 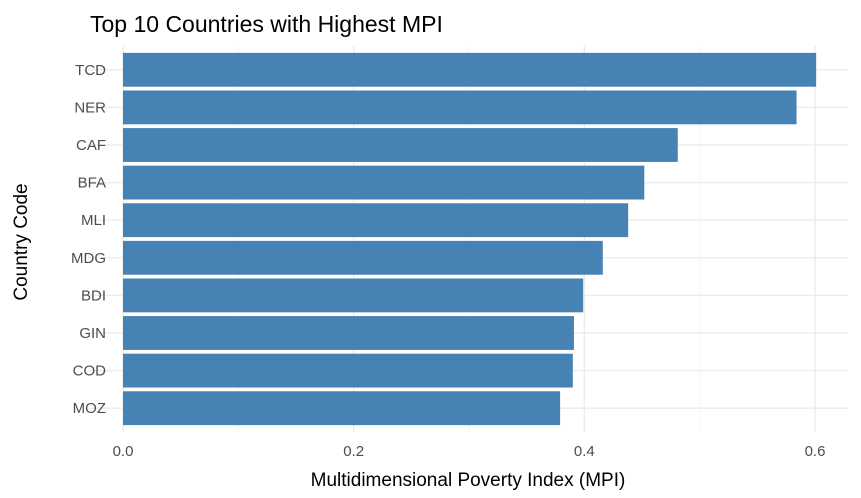 I want to click on bar-mdg, so click(x=363, y=257).